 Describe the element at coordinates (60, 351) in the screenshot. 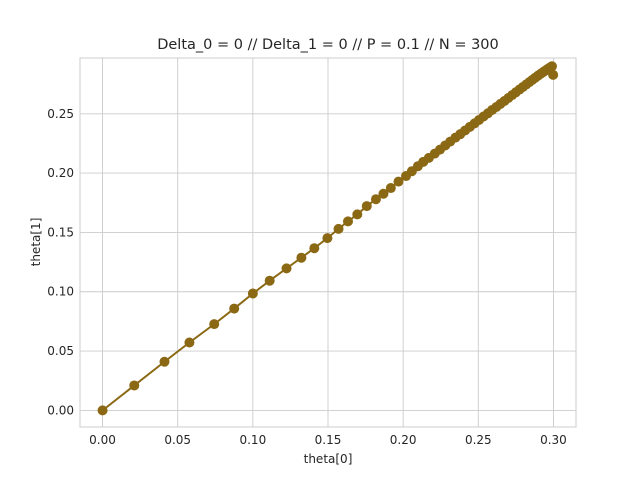

I see `y-tick-label: 0.05` at that location.